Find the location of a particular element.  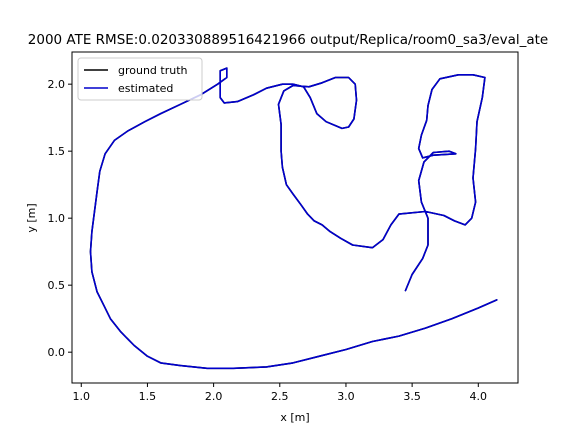

y-tick-label: 2.0 is located at coordinates (57, 84).